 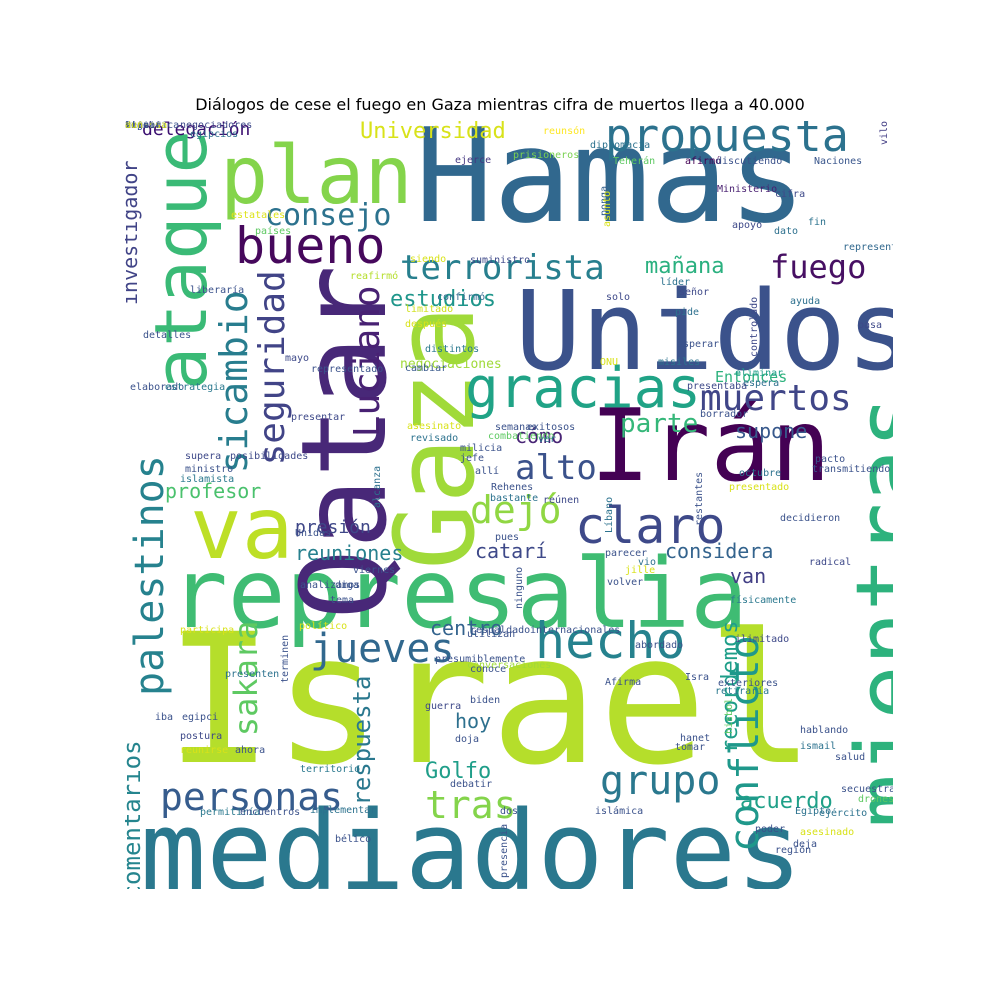 I want to click on cloud-word: ayuda, so click(x=805, y=301).